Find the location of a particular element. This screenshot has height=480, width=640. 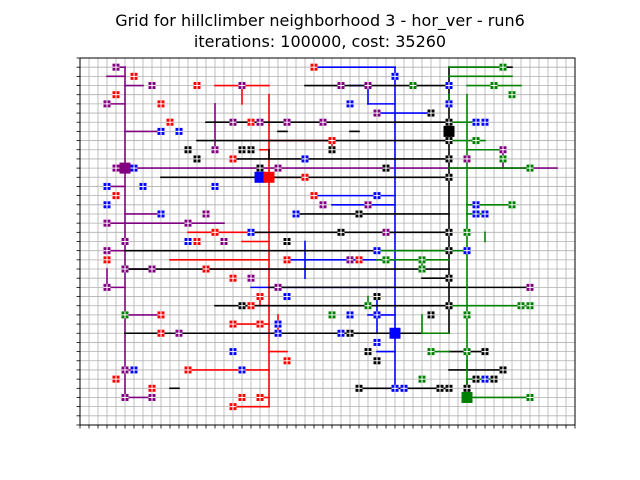

chart-subtitle: iterations: 100000, cost: 35260 is located at coordinates (320, 41).